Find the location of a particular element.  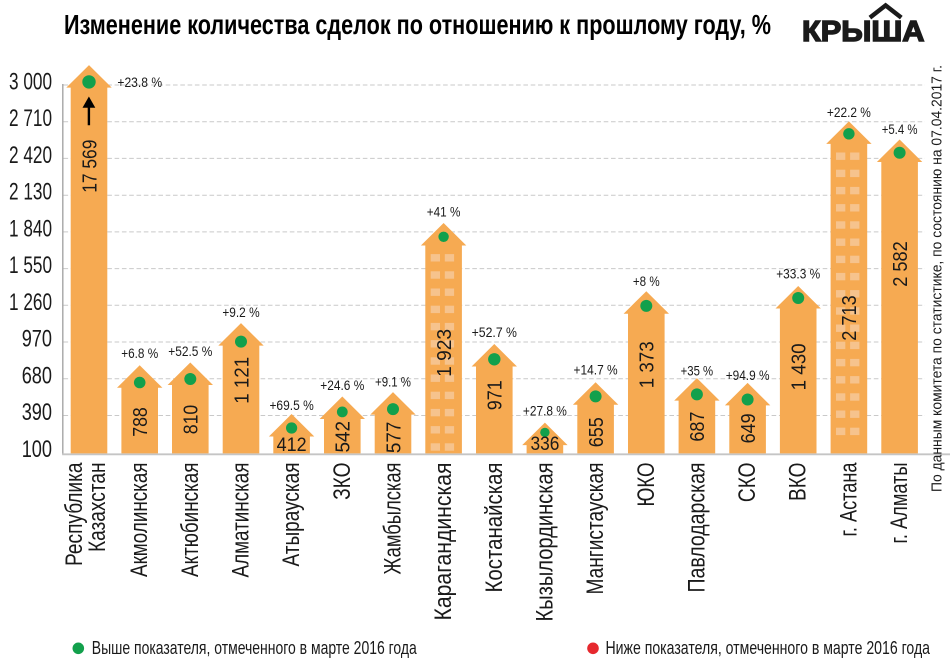

svg-text: +69.5 % is located at coordinates (291, 405).